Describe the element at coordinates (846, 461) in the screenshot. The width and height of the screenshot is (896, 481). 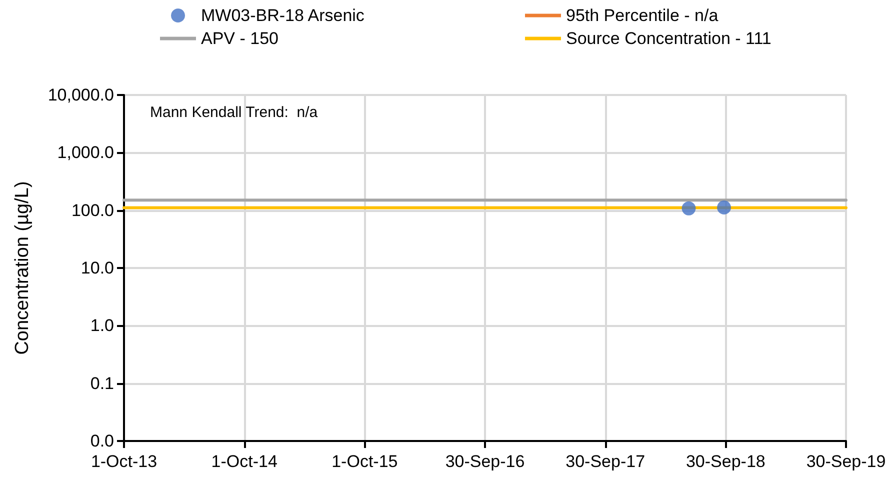
I see `x-tick-label: 30-Sep-19` at that location.